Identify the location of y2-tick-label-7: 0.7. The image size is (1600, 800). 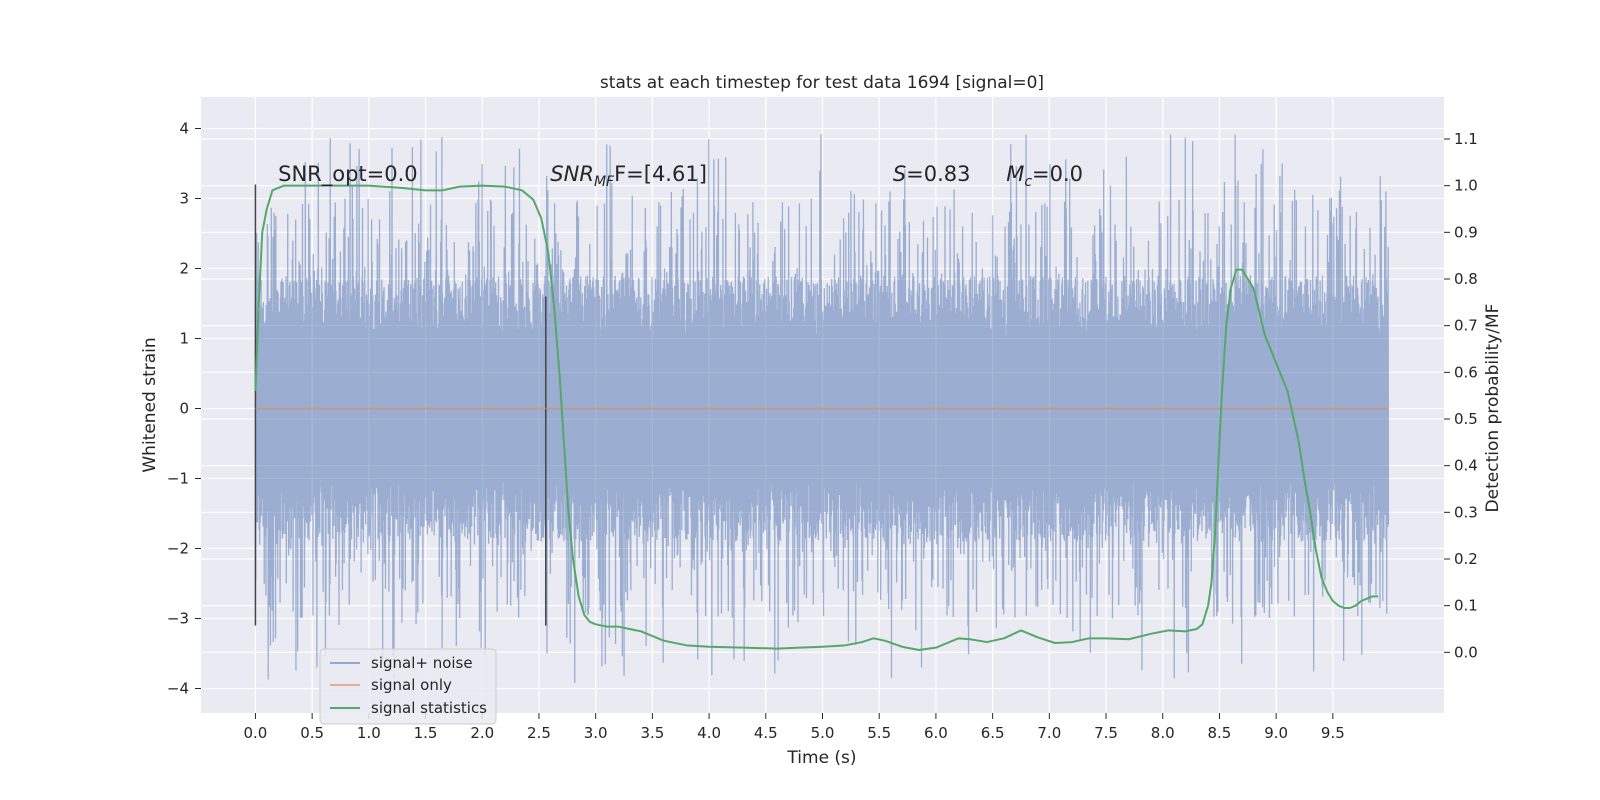
(1466, 326).